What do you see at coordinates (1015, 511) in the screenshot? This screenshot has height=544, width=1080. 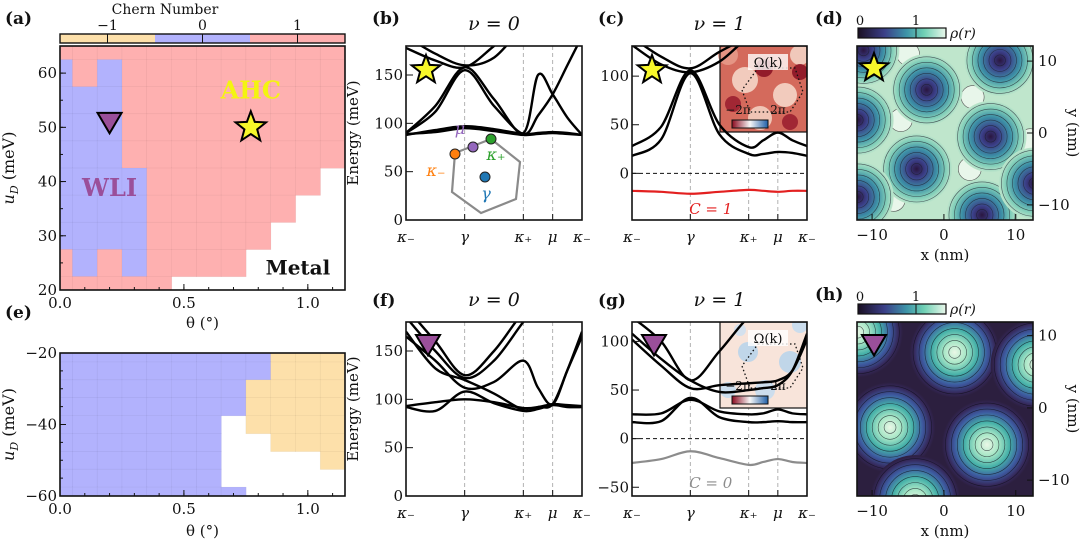 I see `x-tick-label: 10` at bounding box center [1015, 511].